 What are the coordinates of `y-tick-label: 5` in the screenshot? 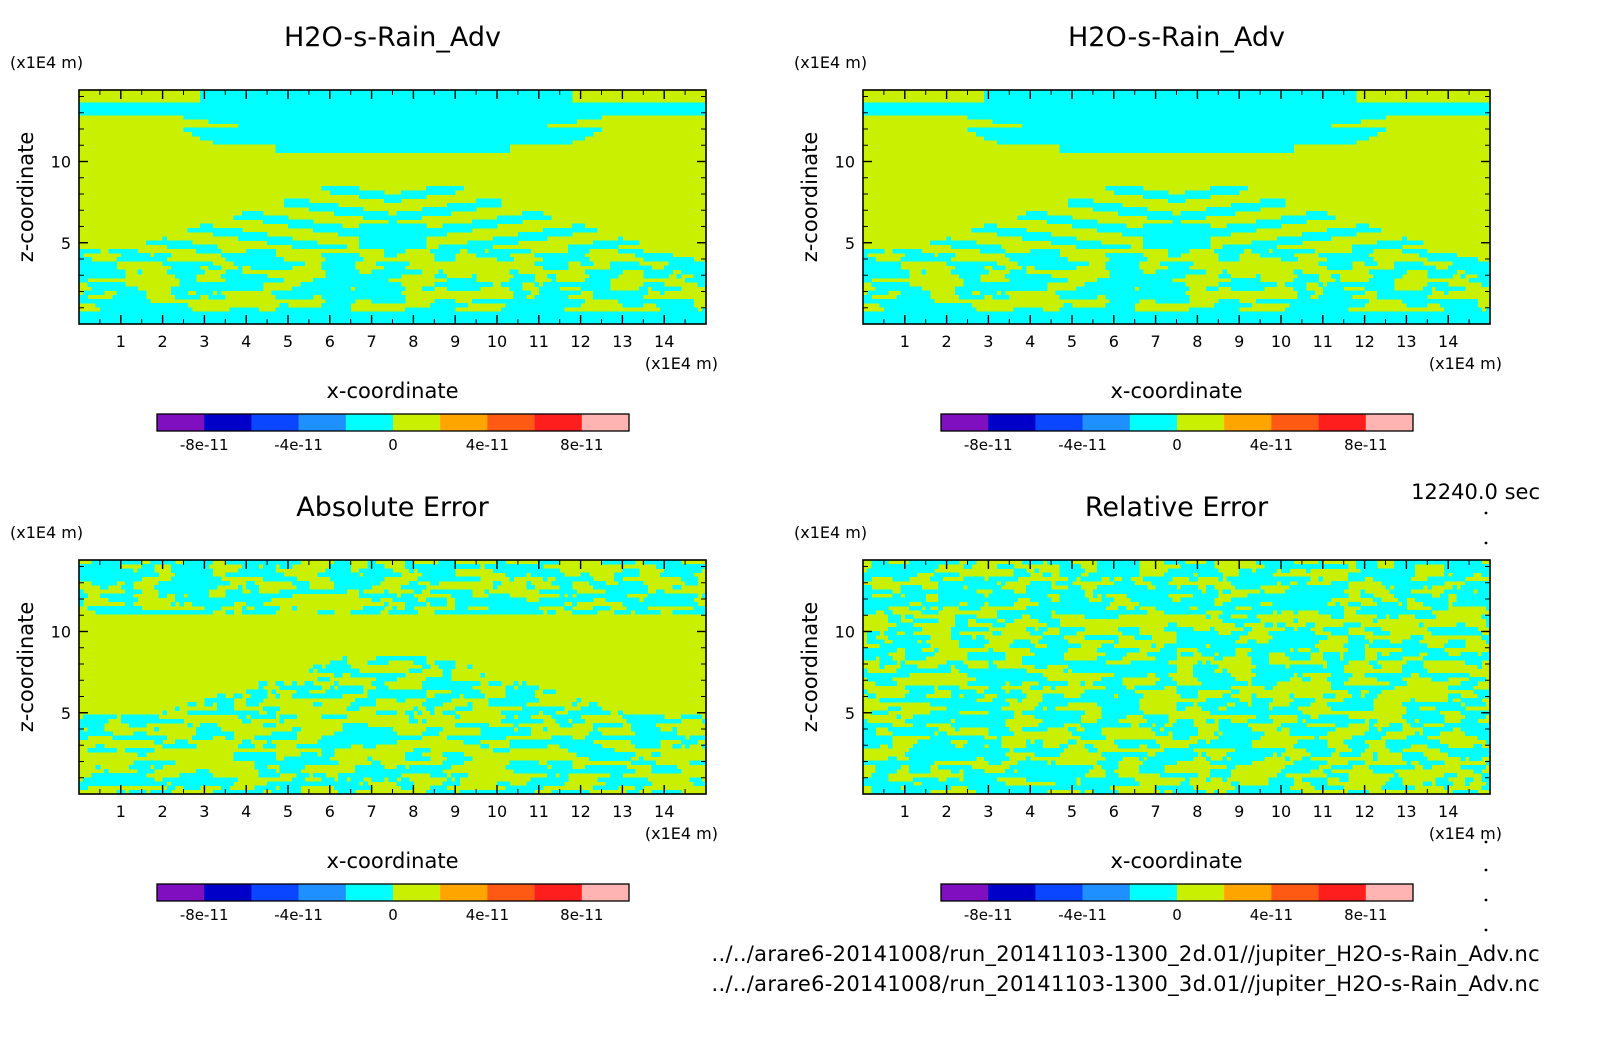 It's located at (66, 243).